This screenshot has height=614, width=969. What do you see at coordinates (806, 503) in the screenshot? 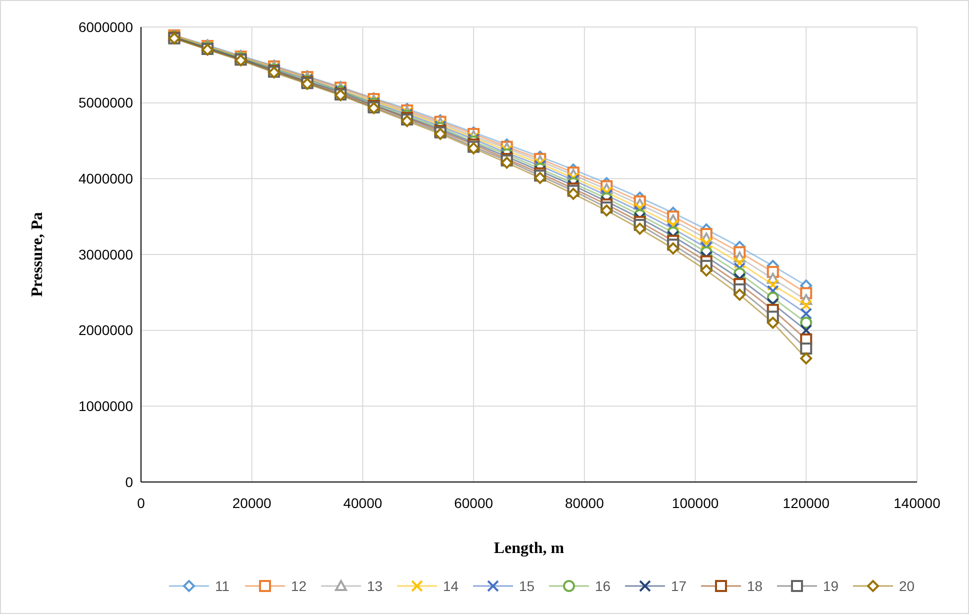
I see `x-tick-label: 120000` at bounding box center [806, 503].